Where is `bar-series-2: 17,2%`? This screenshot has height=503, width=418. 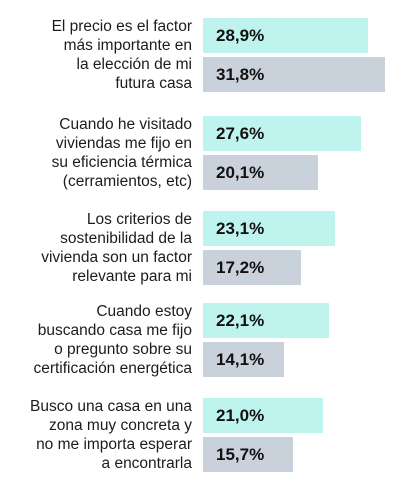
bar-series-2: 17,2% is located at coordinates (252, 267).